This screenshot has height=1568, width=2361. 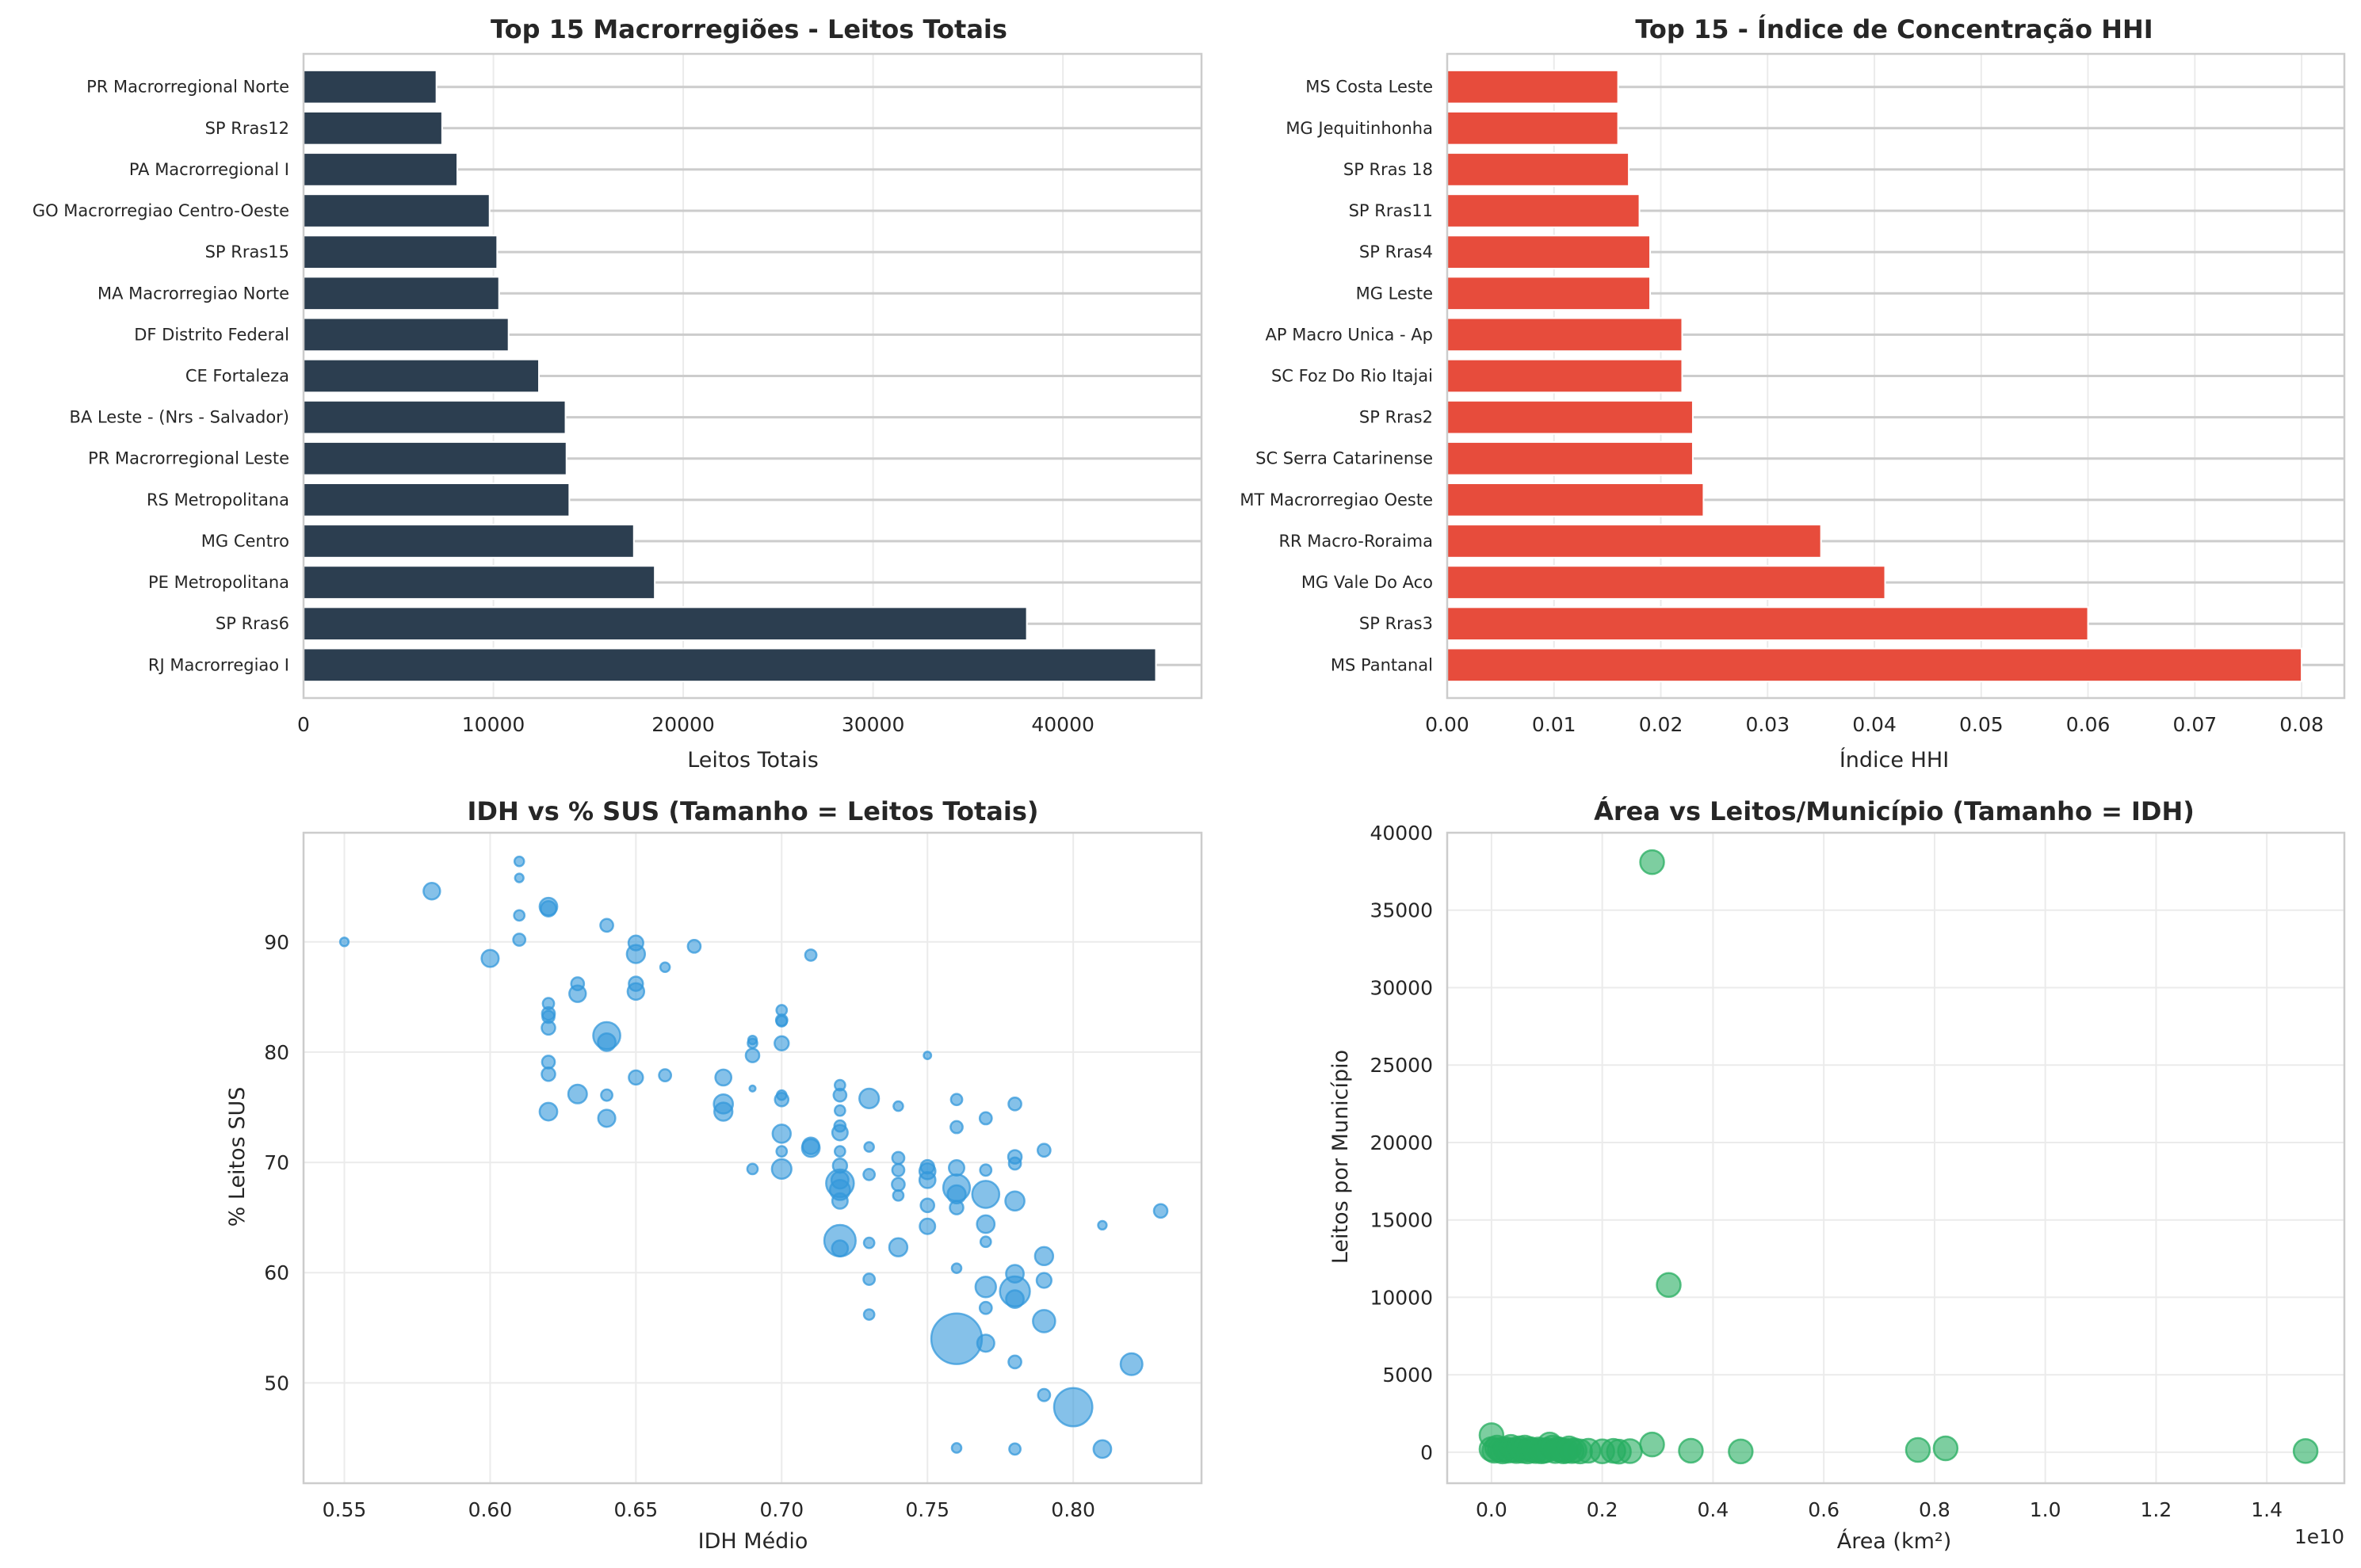 What do you see at coordinates (753, 811) in the screenshot?
I see `chart-title: IDH vs % SUS (Tamanho = Leitos Totais)` at bounding box center [753, 811].